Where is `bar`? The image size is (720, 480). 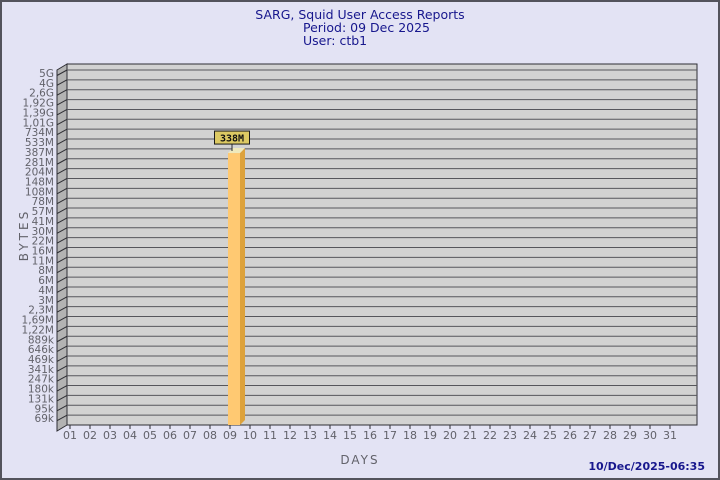 bar is located at coordinates (234, 289).